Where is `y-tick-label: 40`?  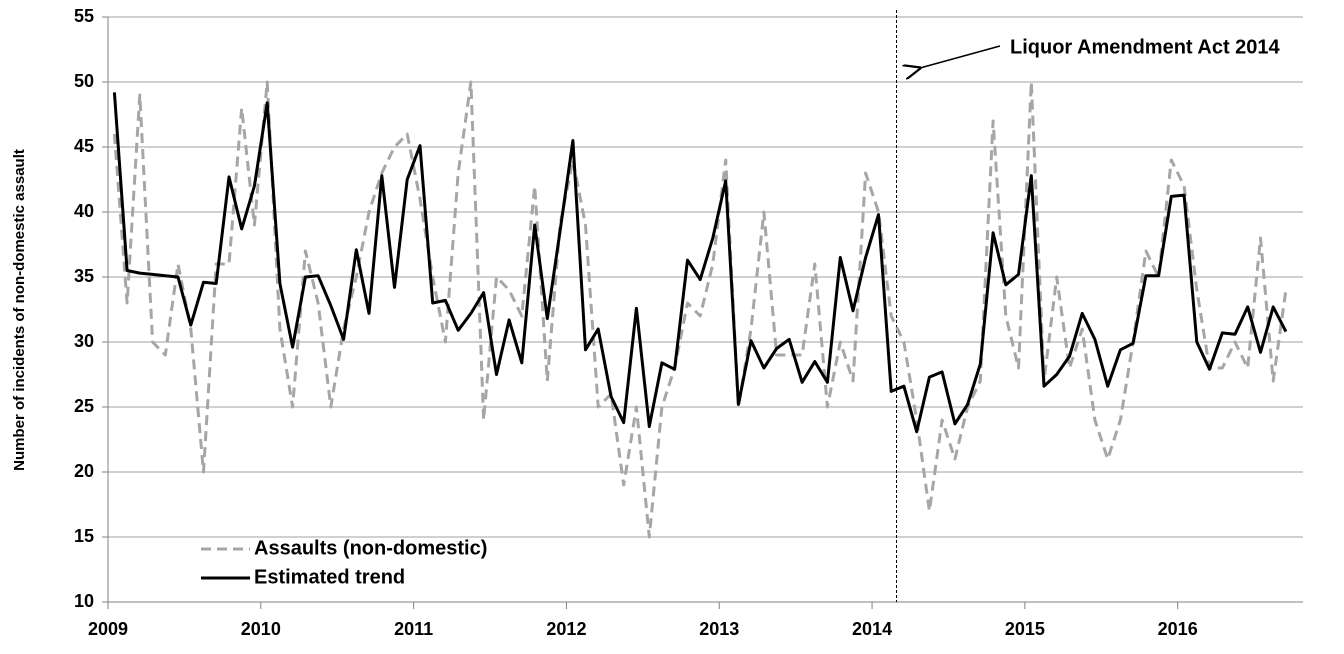 y-tick-label: 40 is located at coordinates (84, 211).